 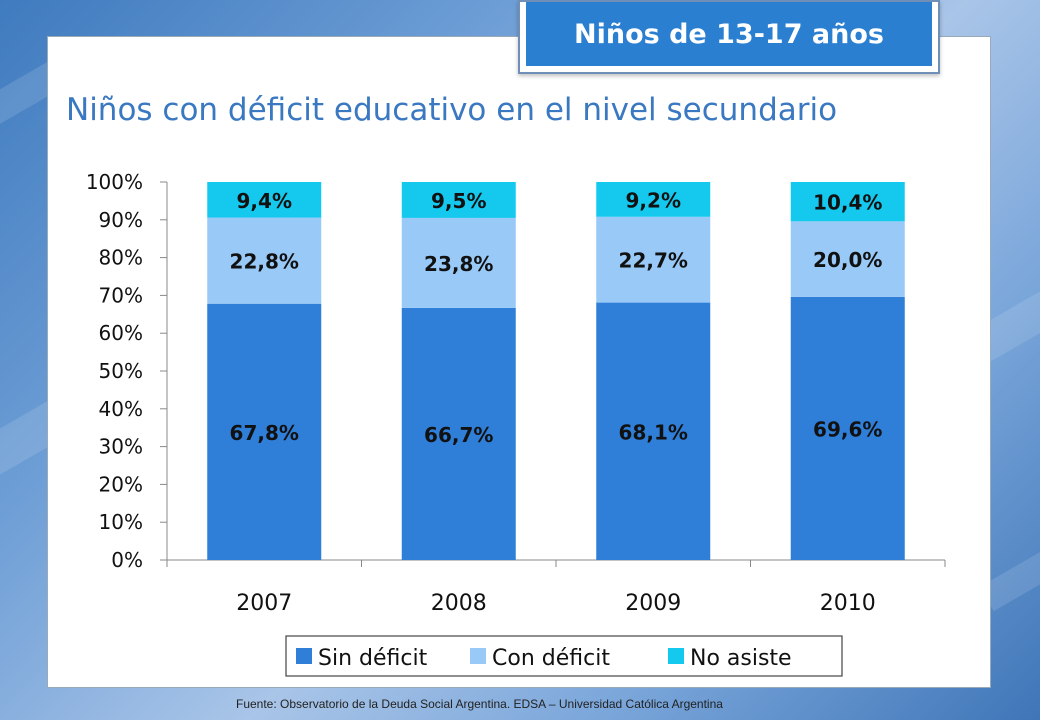 I want to click on x-tick-label: 2007, so click(x=264, y=603).